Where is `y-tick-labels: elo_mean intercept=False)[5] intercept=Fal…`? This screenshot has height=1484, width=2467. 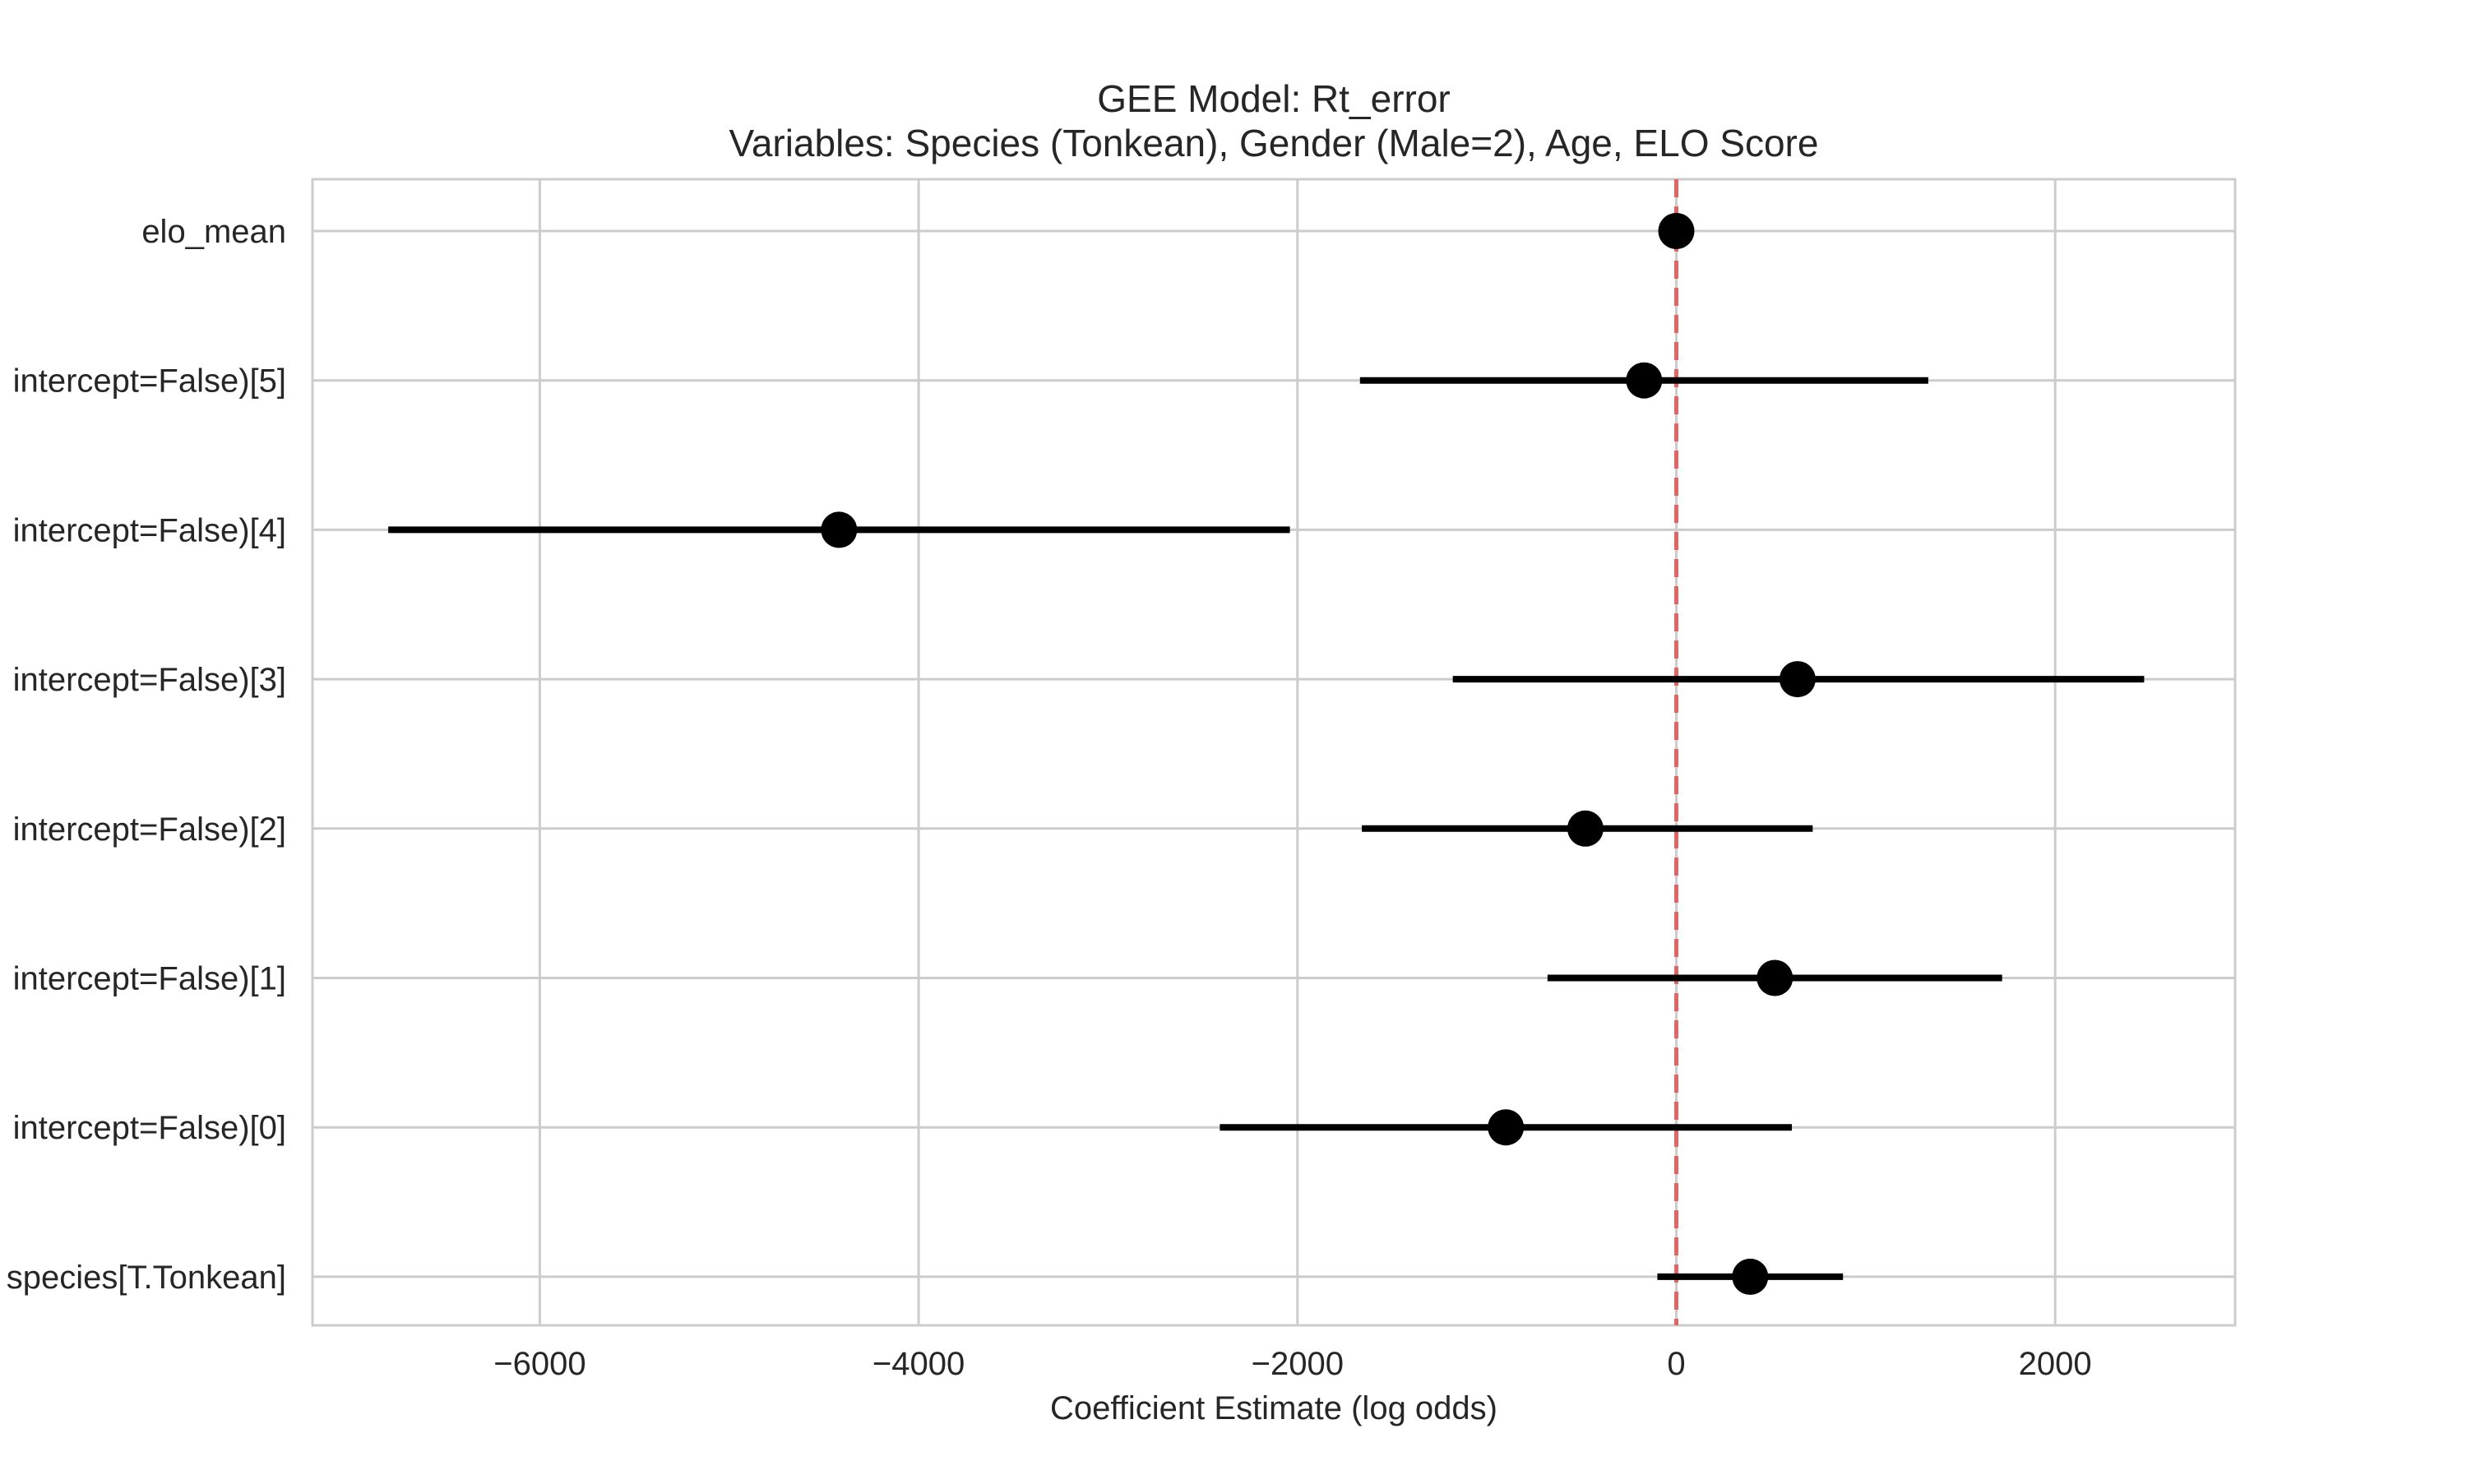
y-tick-labels: elo_mean intercept=False)[5] intercept=Fal… is located at coordinates (147, 755).